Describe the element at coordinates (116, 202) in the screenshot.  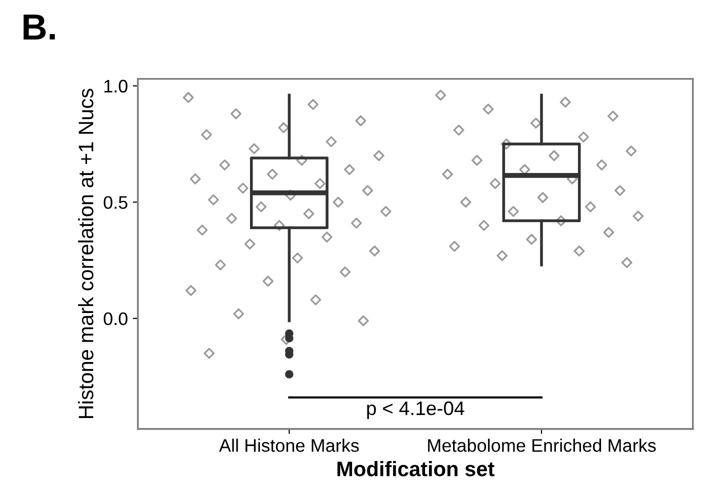
I see `y-tick-label: 0.5` at that location.